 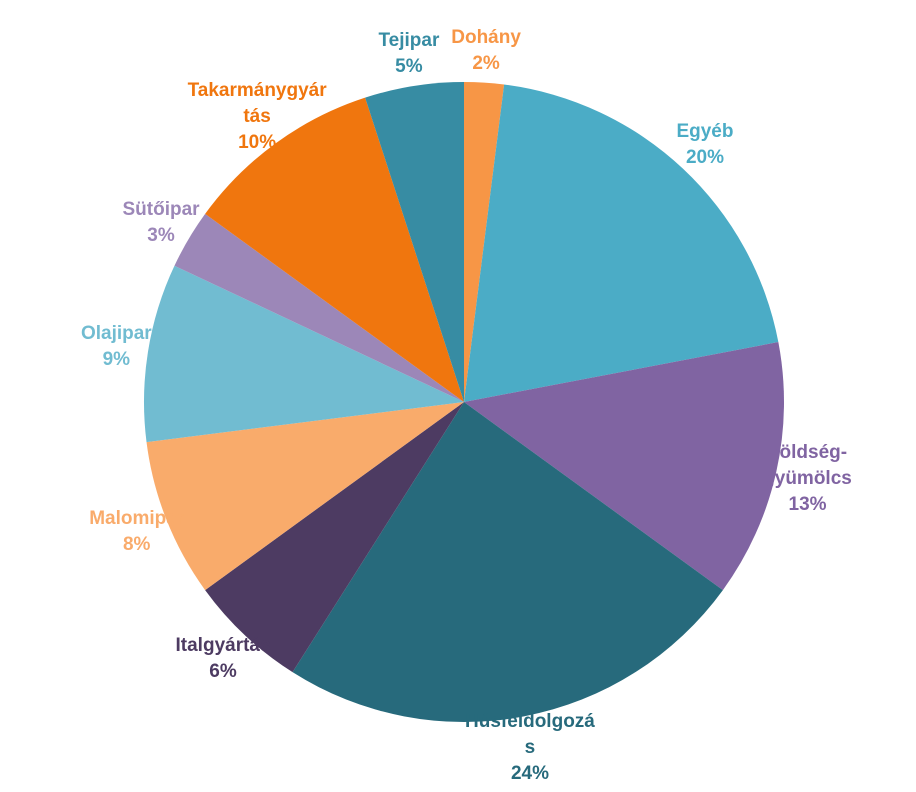 I want to click on category-label: Malomipar, so click(x=137, y=518).